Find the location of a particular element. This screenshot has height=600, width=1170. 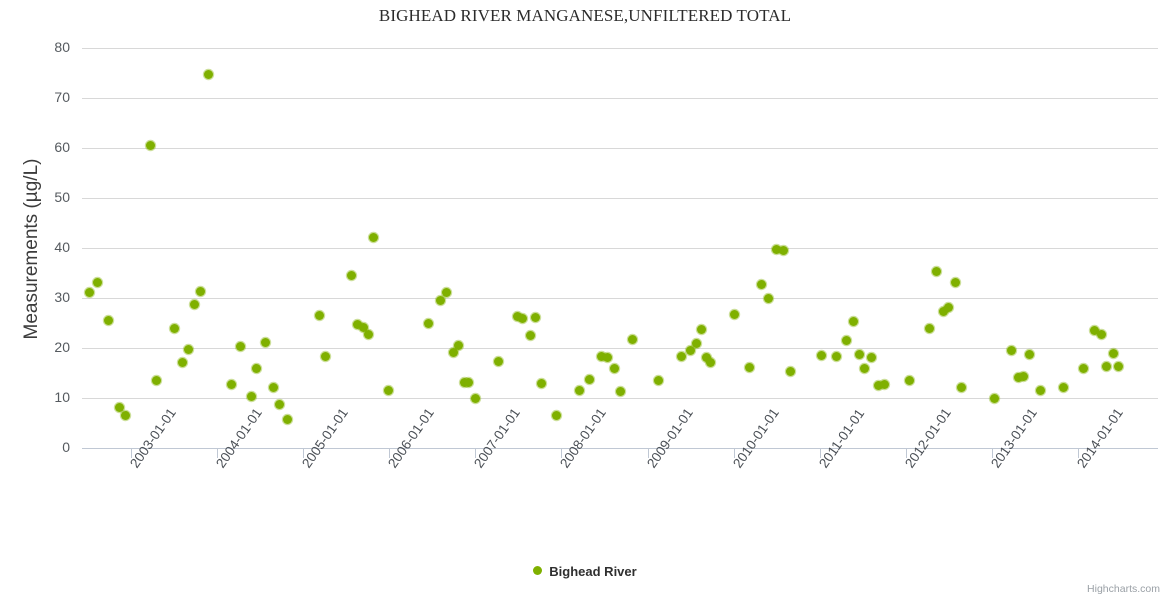

legend-marker-icon is located at coordinates (538, 571).